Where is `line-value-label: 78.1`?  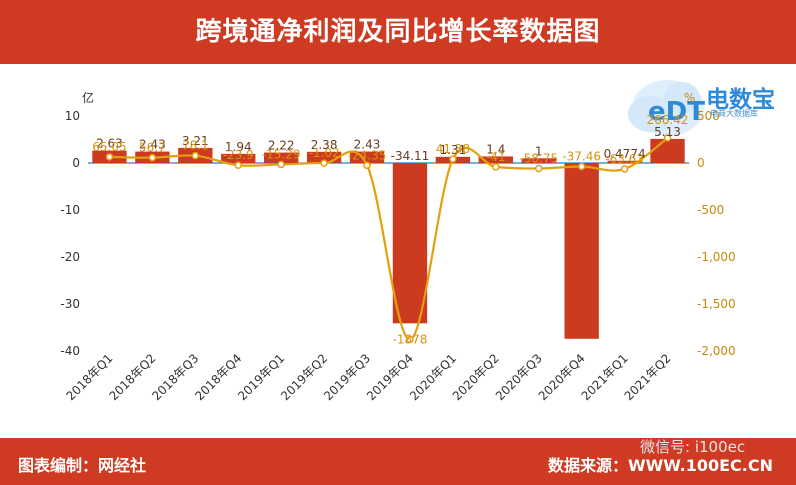
line-value-label: 78.1 is located at coordinates (195, 146).